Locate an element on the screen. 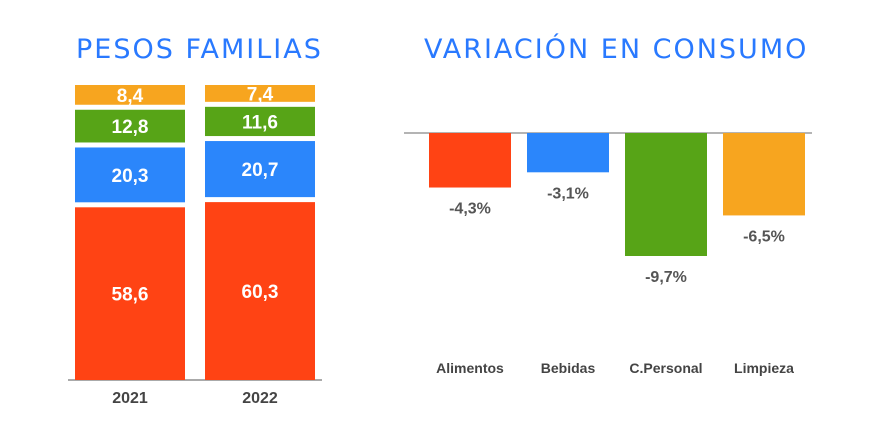 The image size is (879, 444). data-label-2021-2: 20,3 is located at coordinates (130, 176).